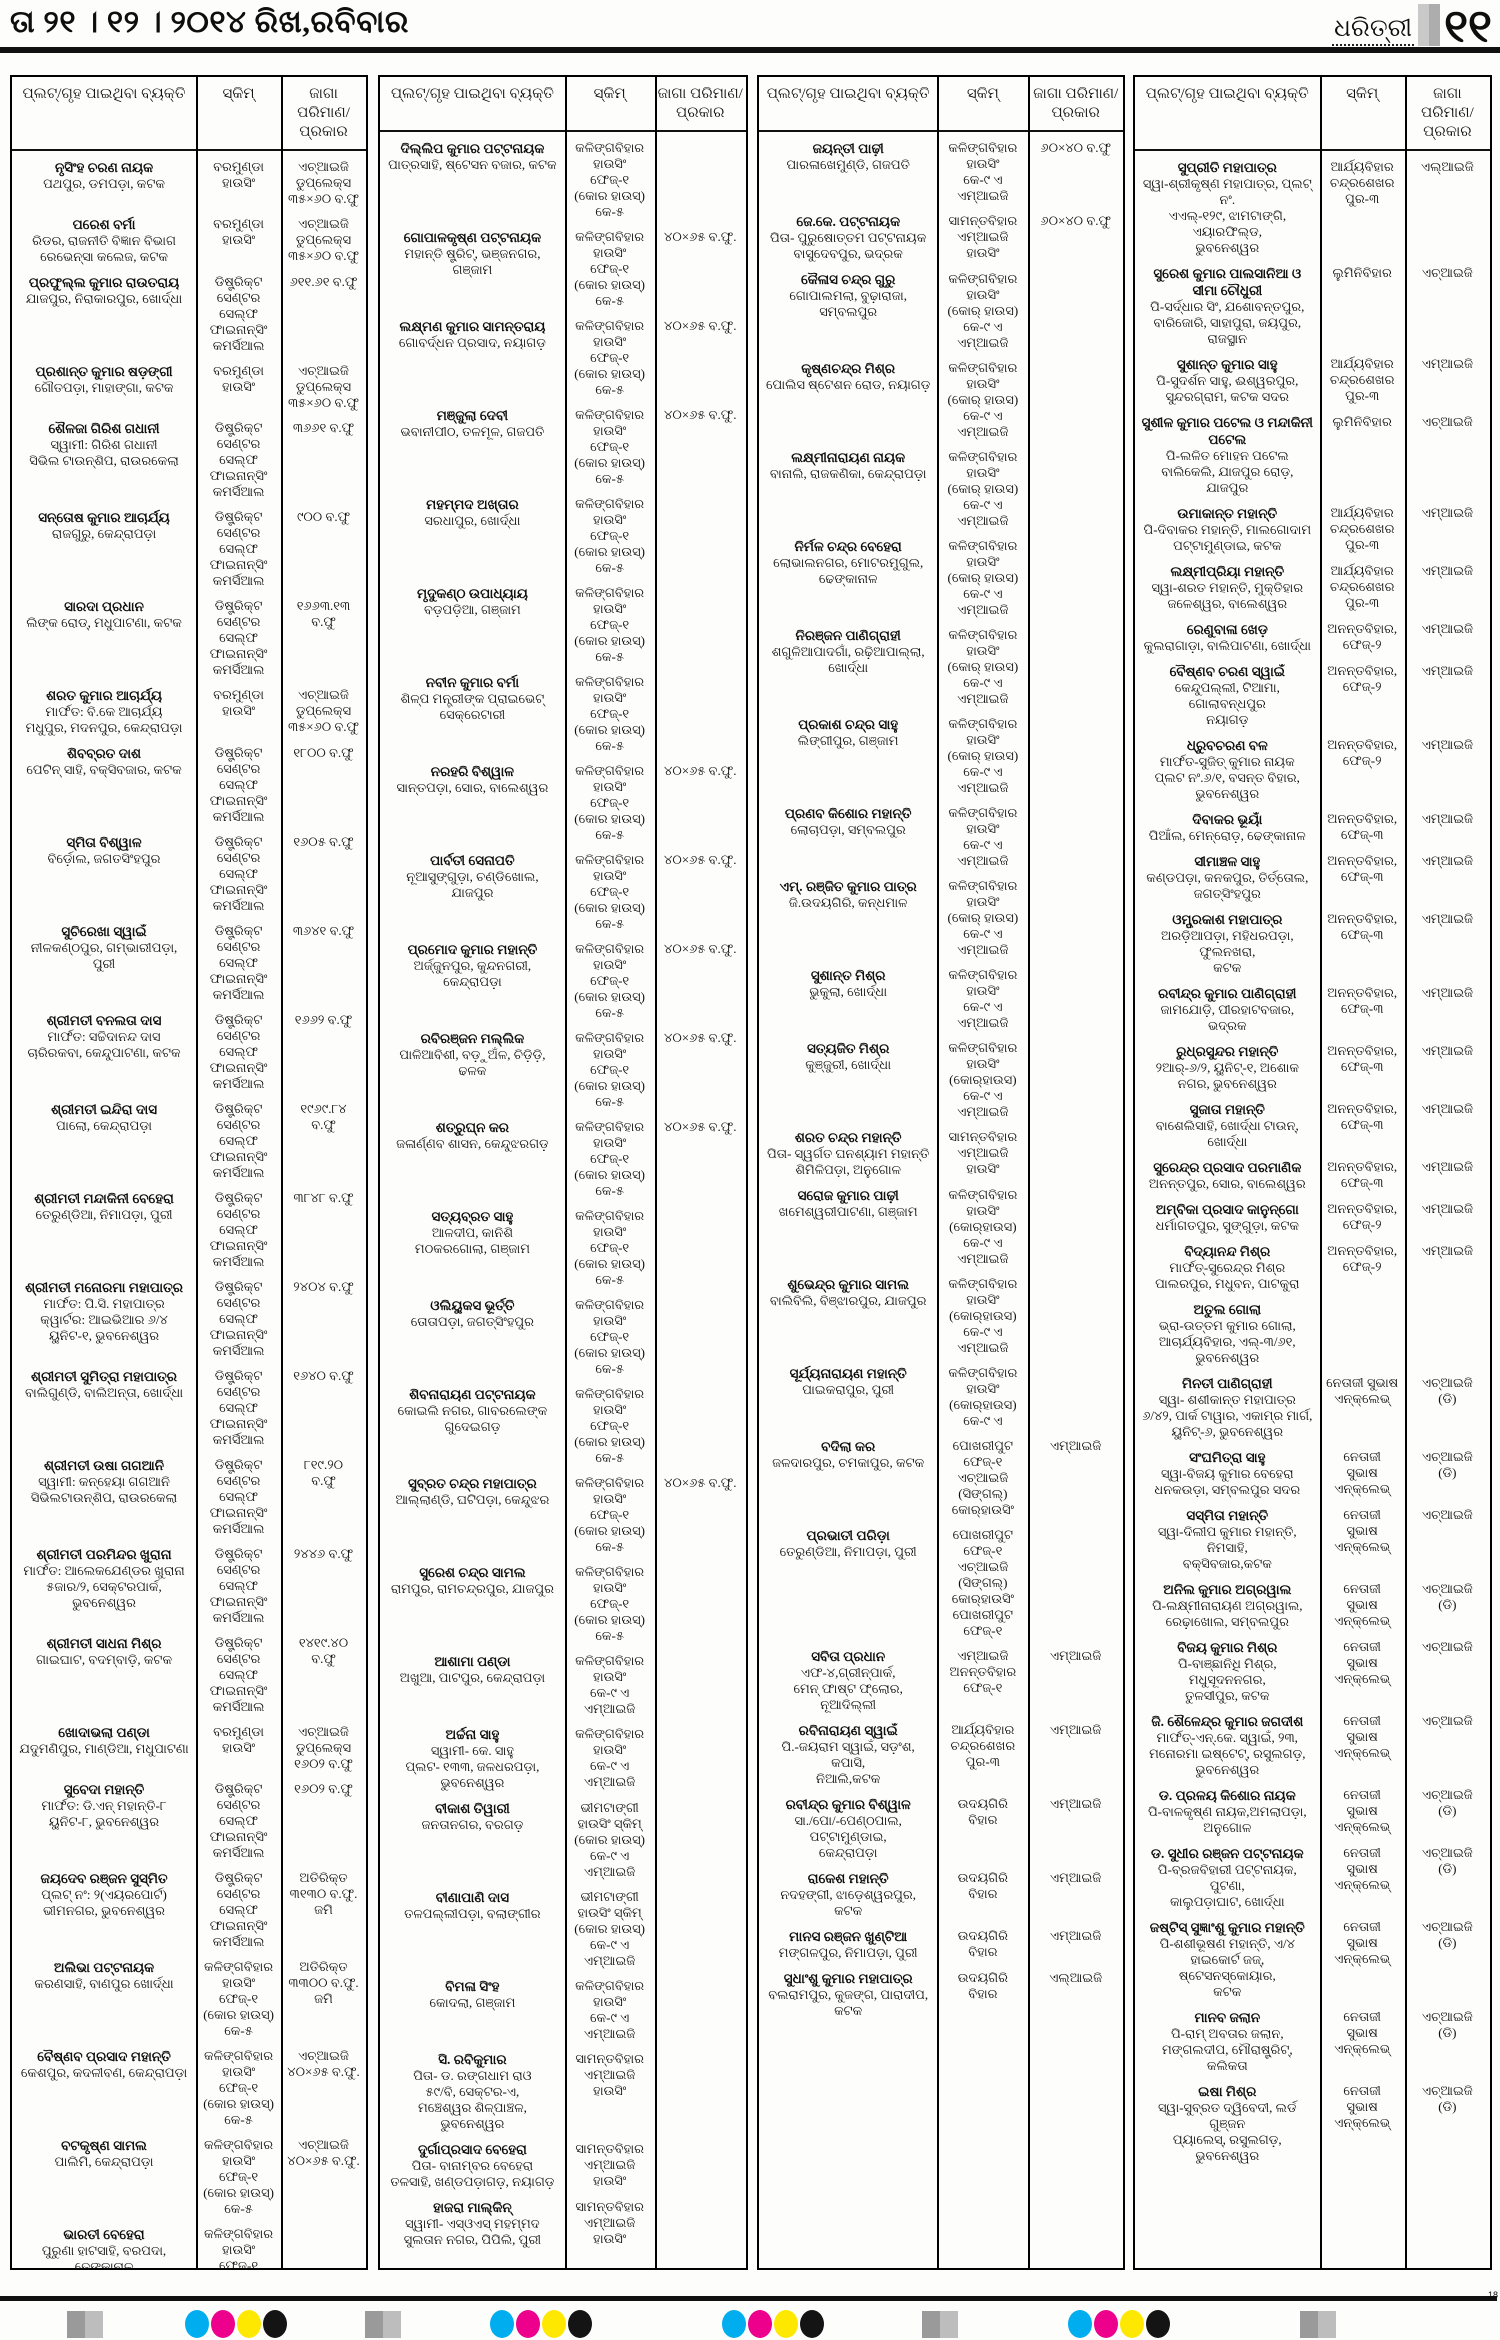 The width and height of the screenshot is (1500, 2340). Describe the element at coordinates (472, 261) in the screenshot. I see `person-address: ମହାନ୍ତି ଷ୍ଟ୍ରିଟ୍, ଭଞ୍ଜନଗର, ଗଞ୍ଜାମ` at that location.